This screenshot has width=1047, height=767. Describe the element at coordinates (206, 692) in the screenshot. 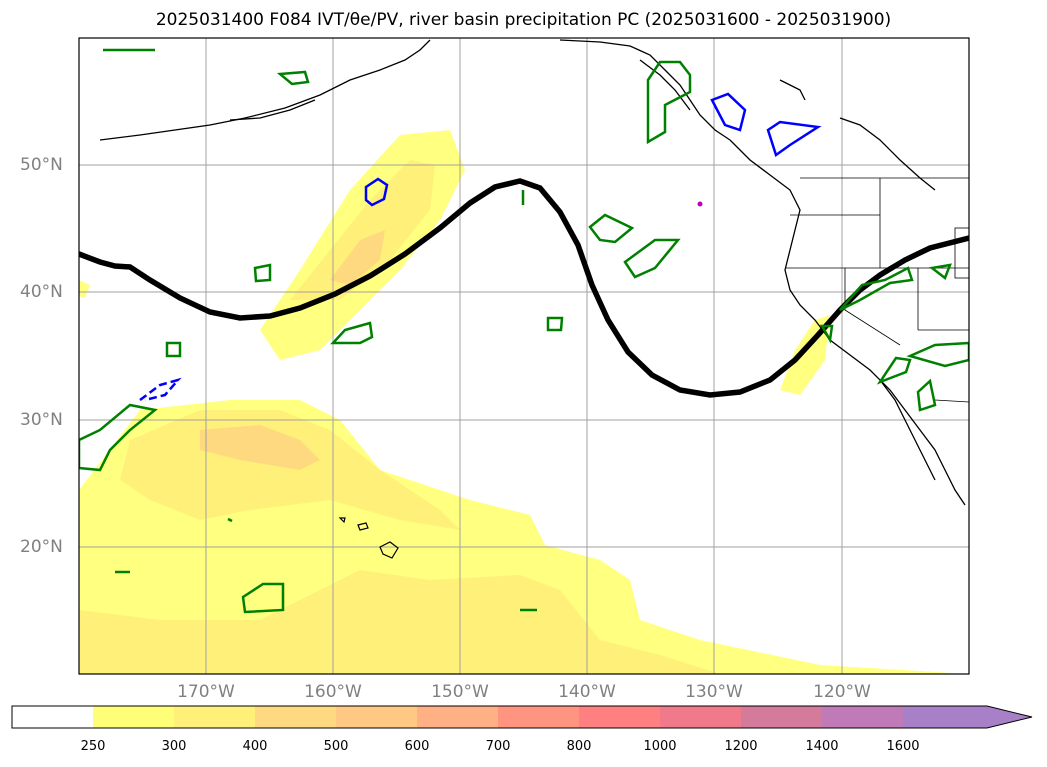

I see `lon-label-170w: 170°W` at that location.